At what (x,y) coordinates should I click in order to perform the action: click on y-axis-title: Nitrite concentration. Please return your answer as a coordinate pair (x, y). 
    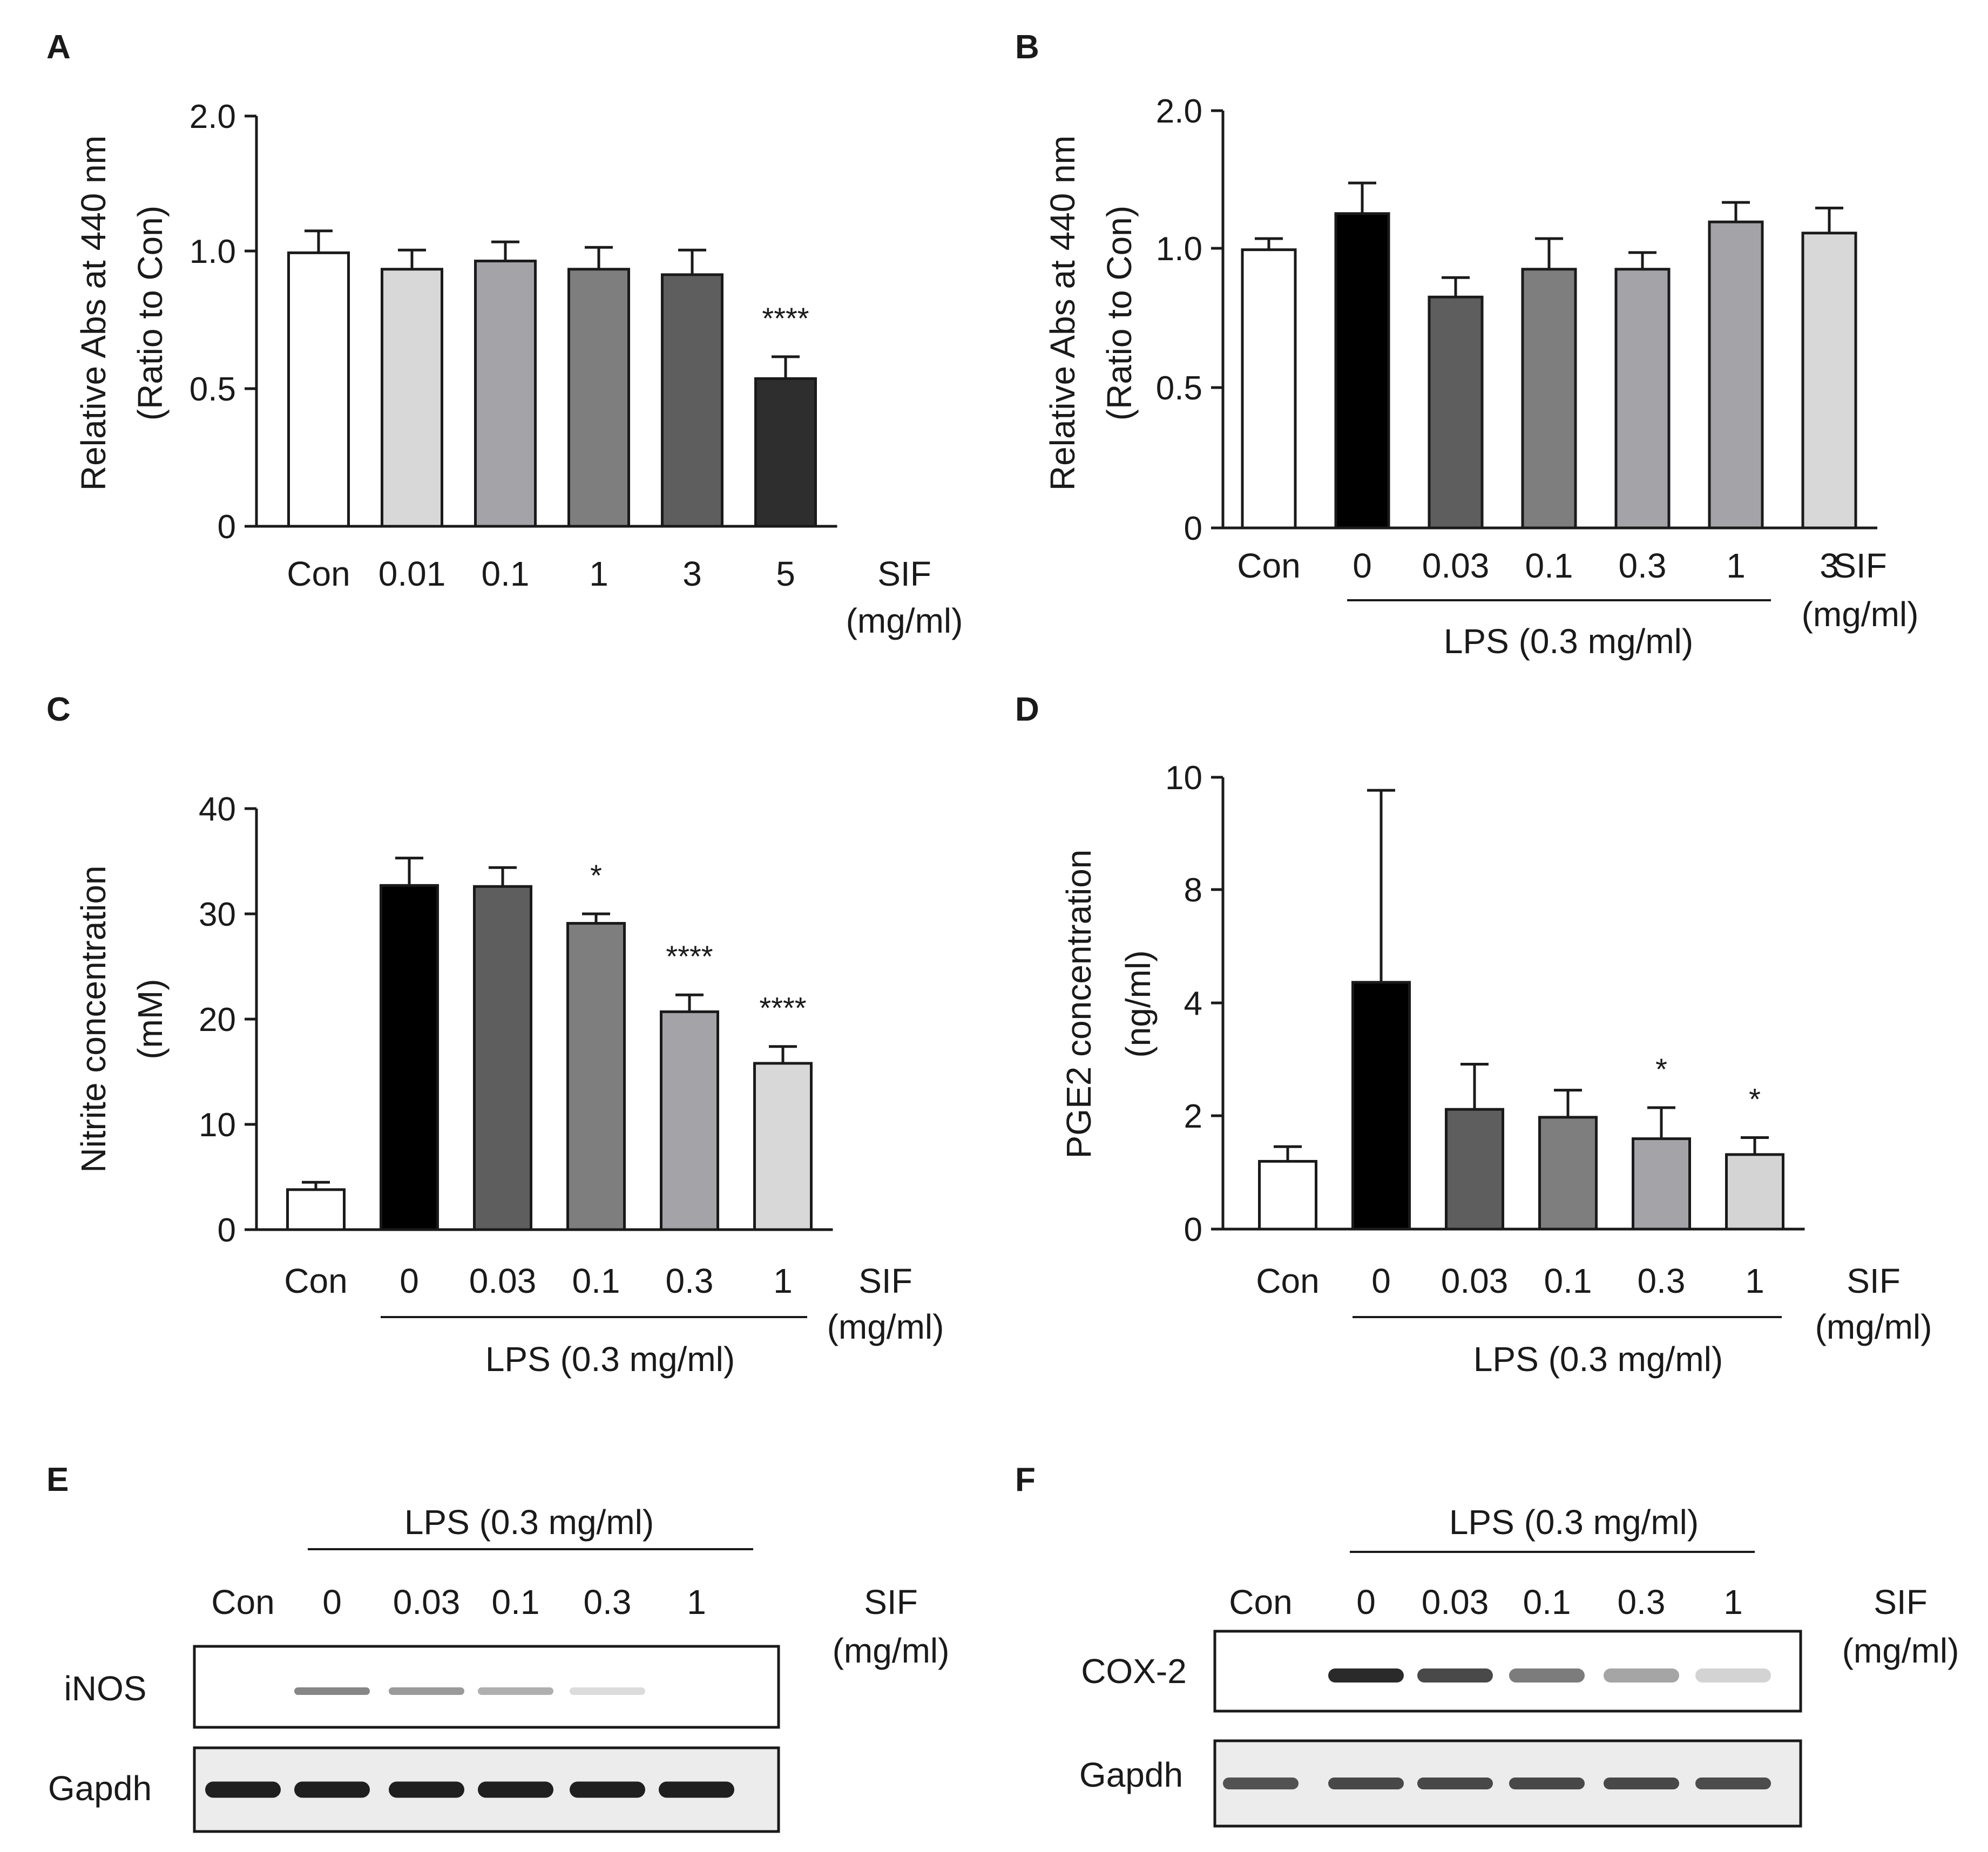
    Looking at the image, I should click on (93, 1018).